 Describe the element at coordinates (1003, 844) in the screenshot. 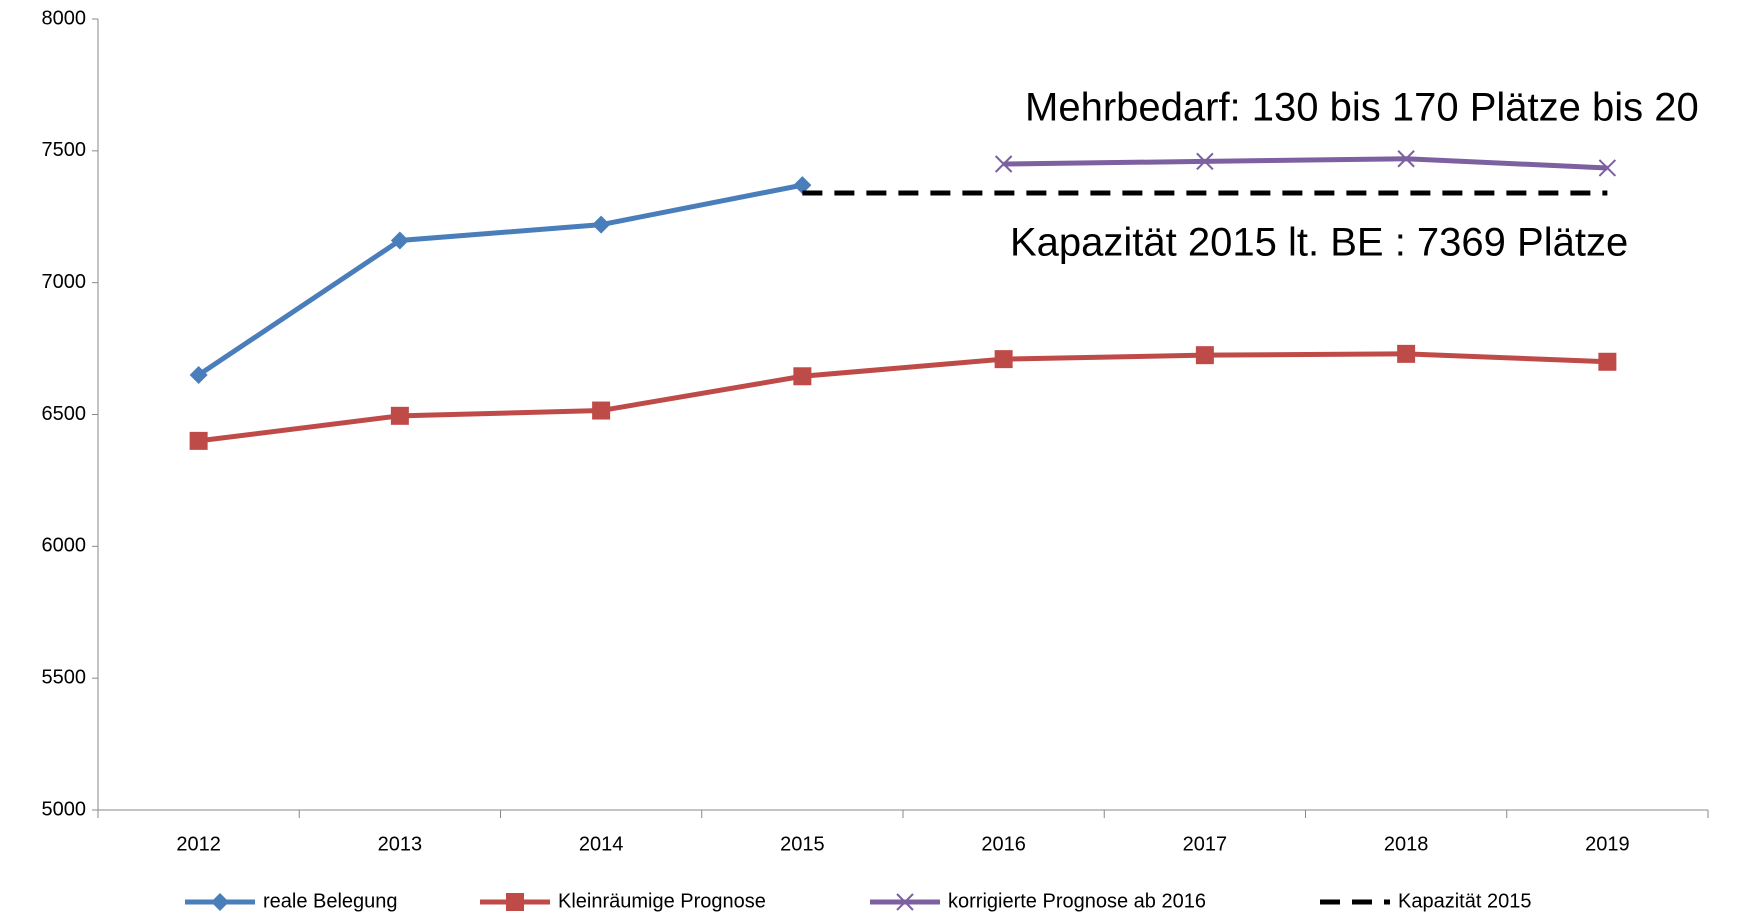

I see `x-tick-label: 2016` at that location.